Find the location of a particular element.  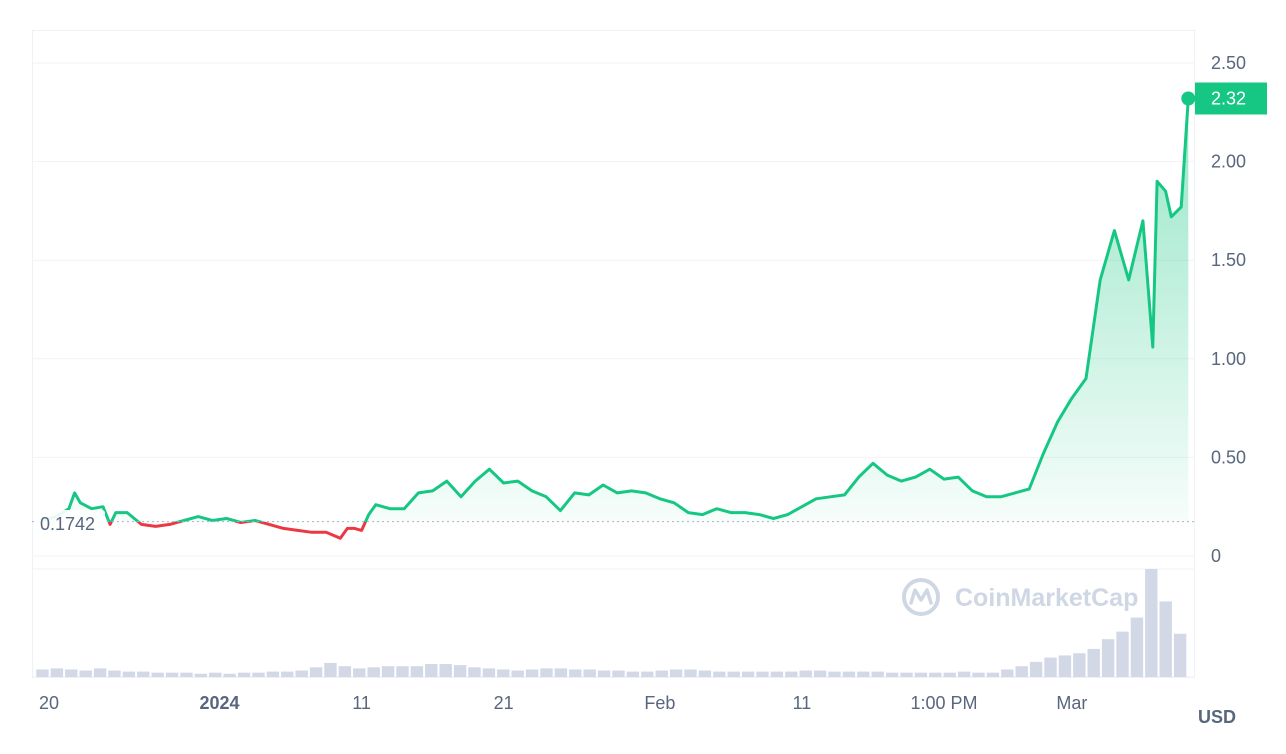

open-price-value: 0.1742 is located at coordinates (67, 524).